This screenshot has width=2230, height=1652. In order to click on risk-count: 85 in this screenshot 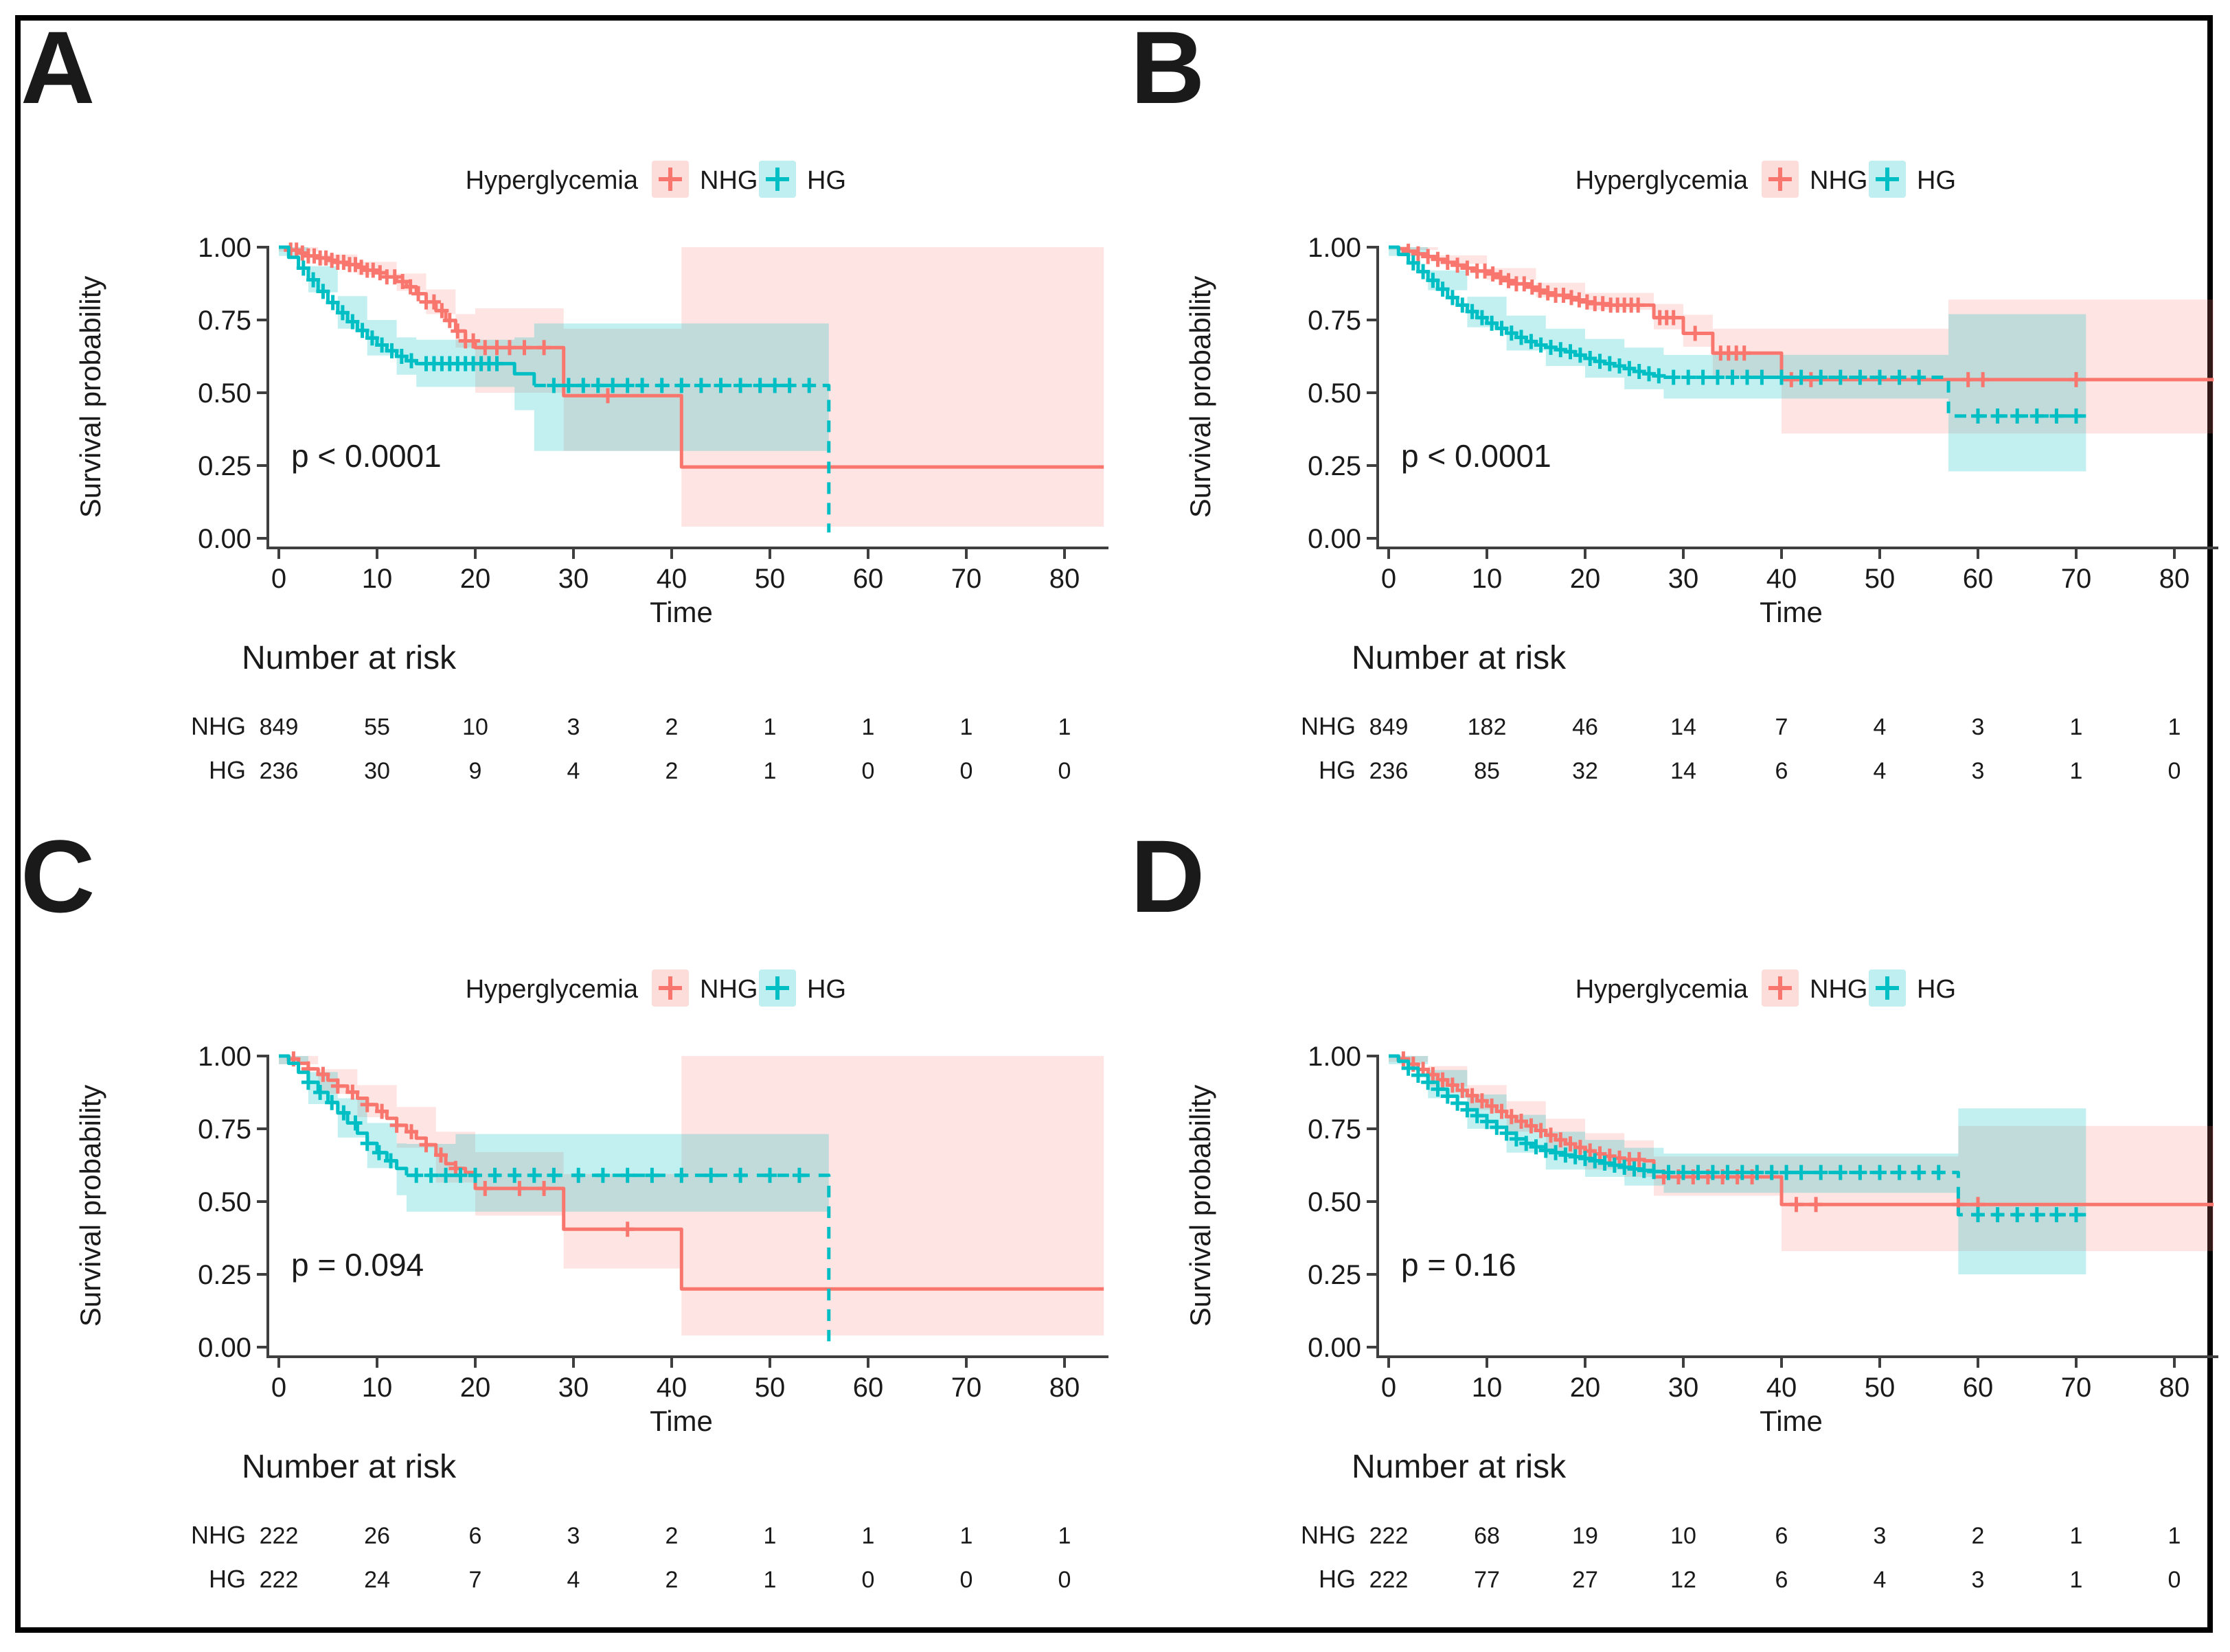, I will do `click(1487, 771)`.